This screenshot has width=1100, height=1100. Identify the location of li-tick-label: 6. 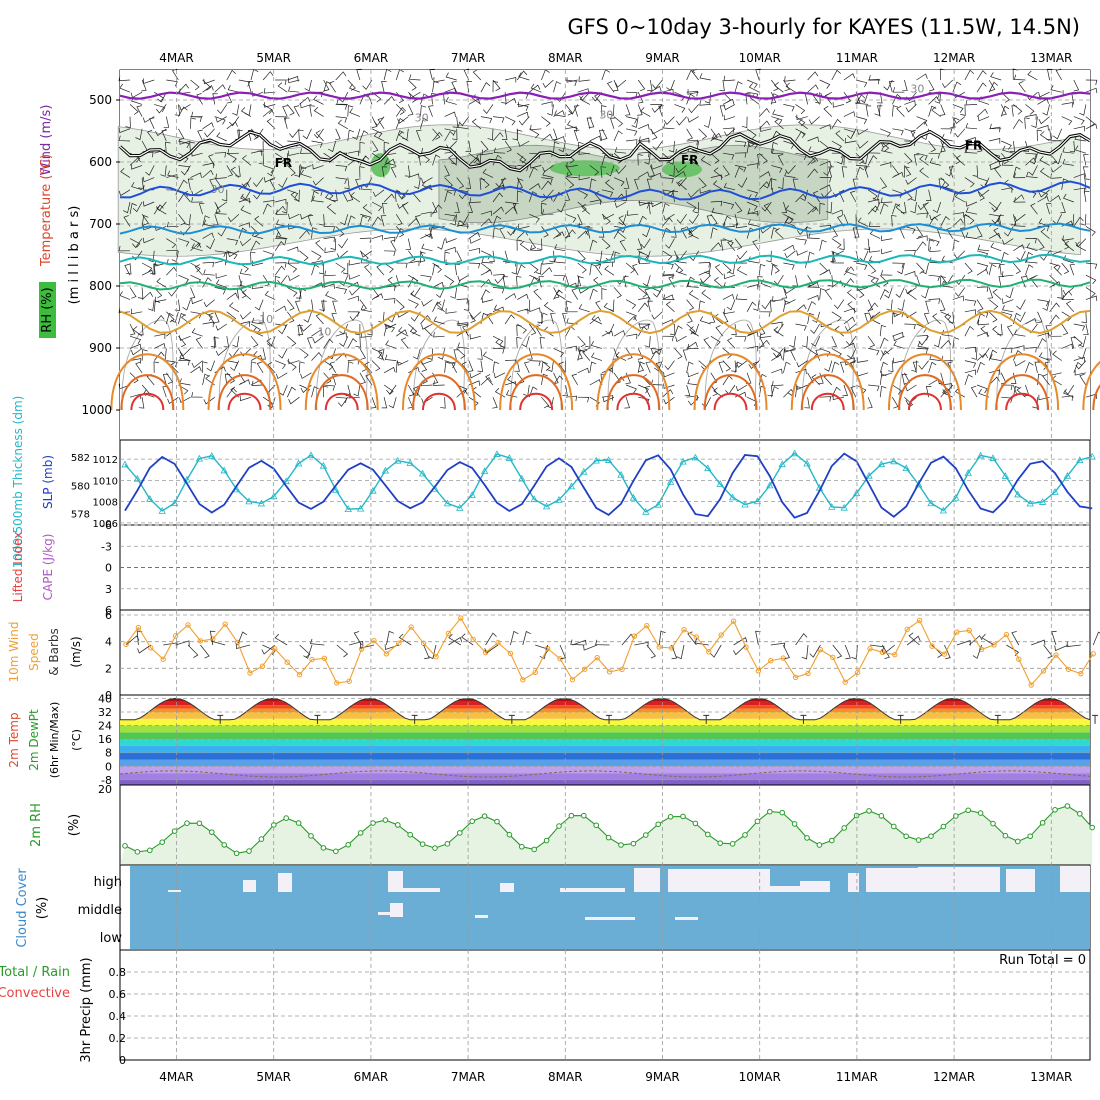
(108, 610).